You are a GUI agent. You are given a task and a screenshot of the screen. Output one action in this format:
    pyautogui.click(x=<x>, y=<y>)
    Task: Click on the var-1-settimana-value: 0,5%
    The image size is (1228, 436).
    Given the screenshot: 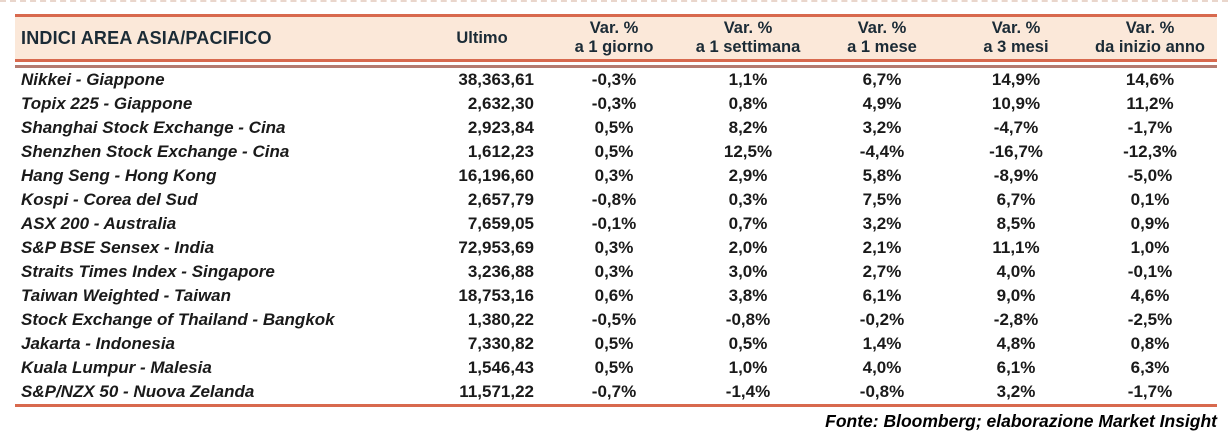 What is the action you would take?
    pyautogui.click(x=748, y=343)
    